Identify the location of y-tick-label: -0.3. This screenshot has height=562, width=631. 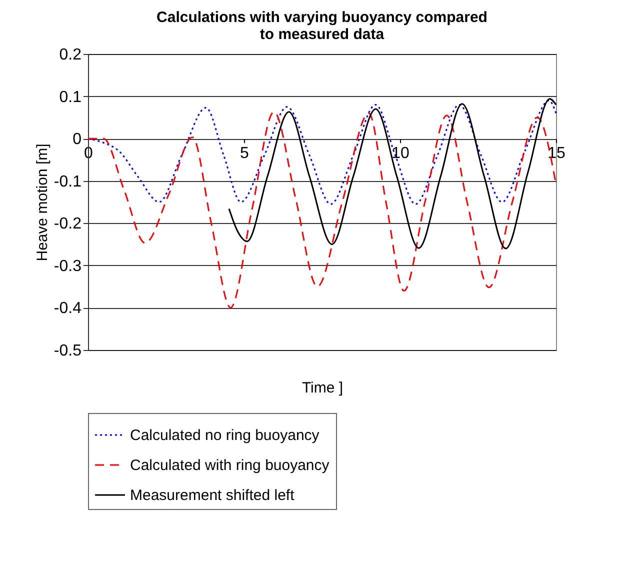
(68, 266).